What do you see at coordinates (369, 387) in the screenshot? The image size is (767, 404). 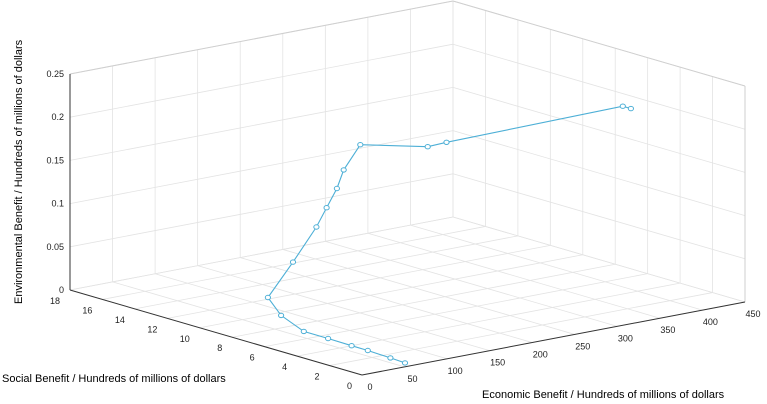 I see `x-tick-label: 0` at bounding box center [369, 387].